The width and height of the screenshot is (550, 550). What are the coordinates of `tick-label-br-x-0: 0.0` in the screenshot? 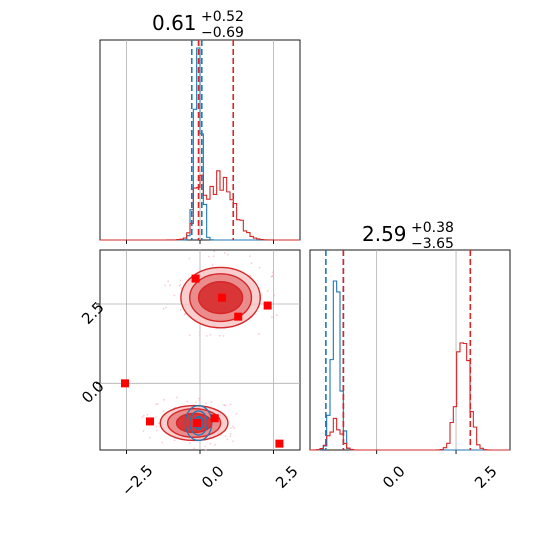 It's located at (394, 477).